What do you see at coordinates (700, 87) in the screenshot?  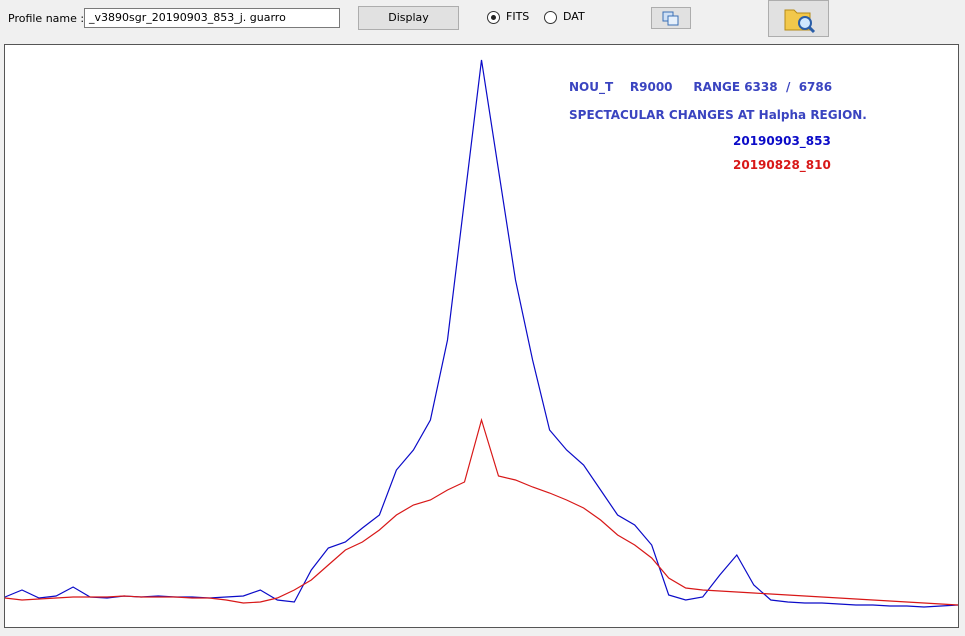 I see `annotation: NOU_T R9000 RANGE 6338 / 6786` at bounding box center [700, 87].